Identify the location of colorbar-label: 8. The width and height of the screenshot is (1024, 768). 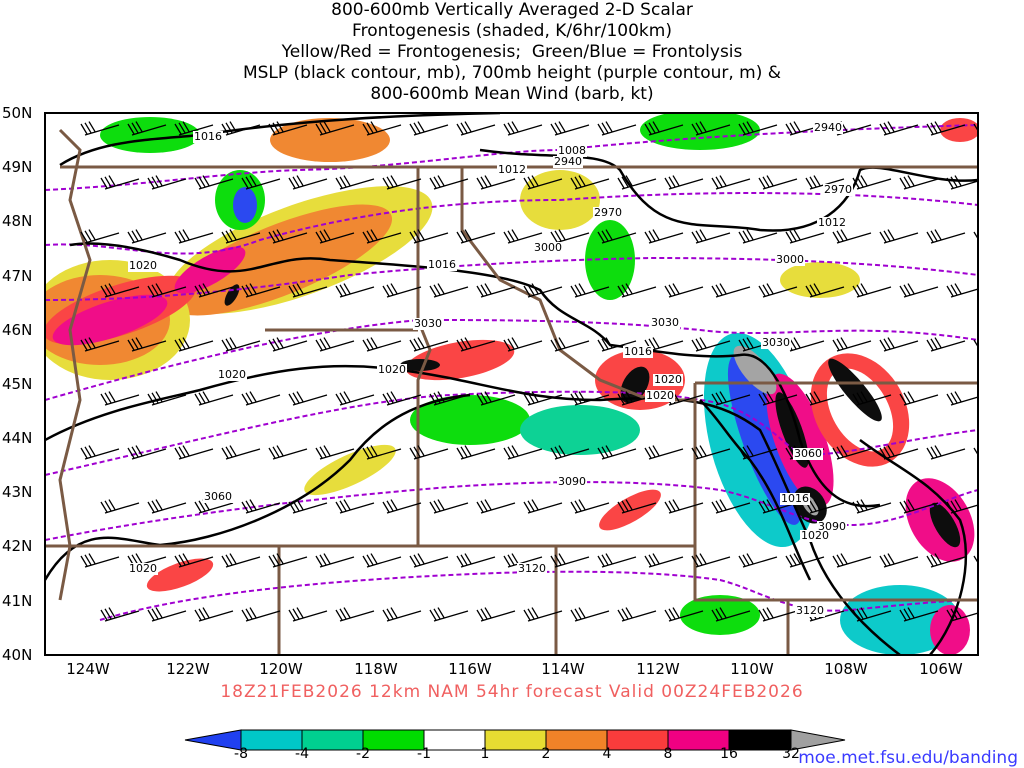
(668, 754).